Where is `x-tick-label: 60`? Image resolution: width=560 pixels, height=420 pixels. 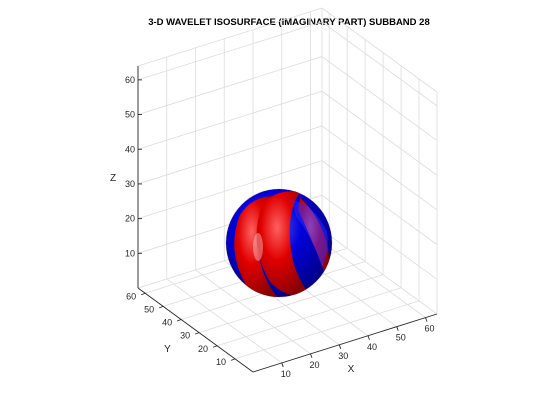
x-tick-label: 60 is located at coordinates (429, 329).